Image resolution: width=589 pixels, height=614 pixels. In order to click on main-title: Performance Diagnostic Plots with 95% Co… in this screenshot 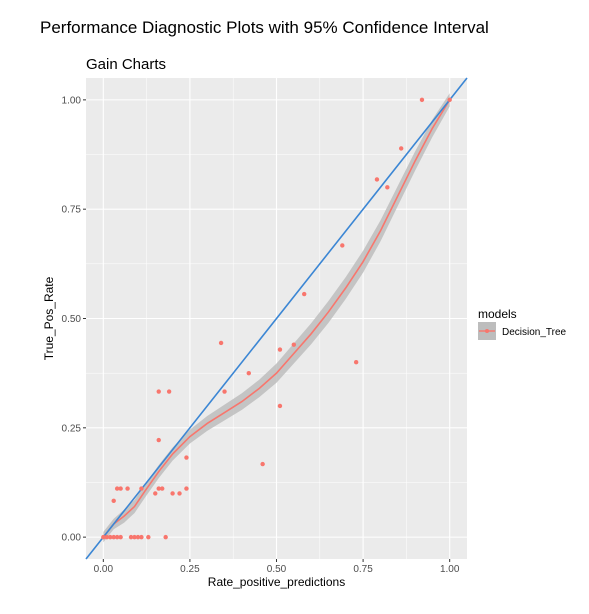, I will do `click(264, 27)`.